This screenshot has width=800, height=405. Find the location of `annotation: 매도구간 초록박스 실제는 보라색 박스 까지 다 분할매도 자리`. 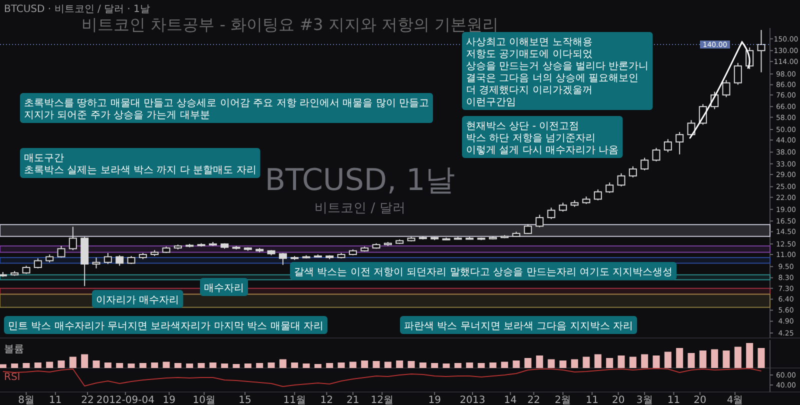

annotation: 매도구간 초록박스 실제는 보라색 박스 까지 다 분할매도 자리 is located at coordinates (140, 164).